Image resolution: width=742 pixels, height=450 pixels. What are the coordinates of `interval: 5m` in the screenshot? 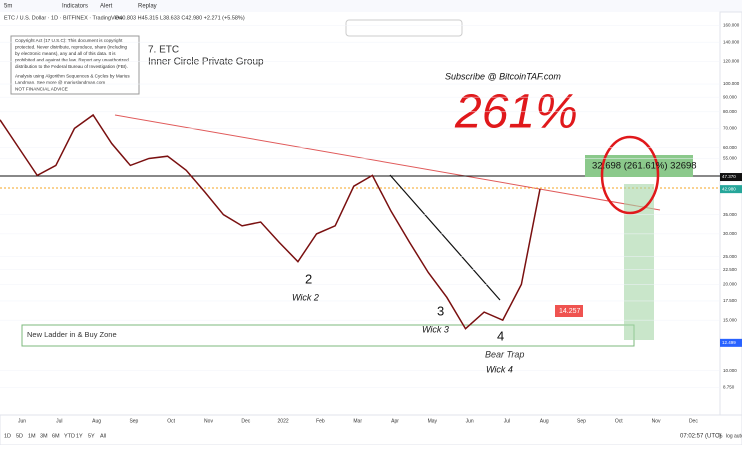 It's located at (8, 7).